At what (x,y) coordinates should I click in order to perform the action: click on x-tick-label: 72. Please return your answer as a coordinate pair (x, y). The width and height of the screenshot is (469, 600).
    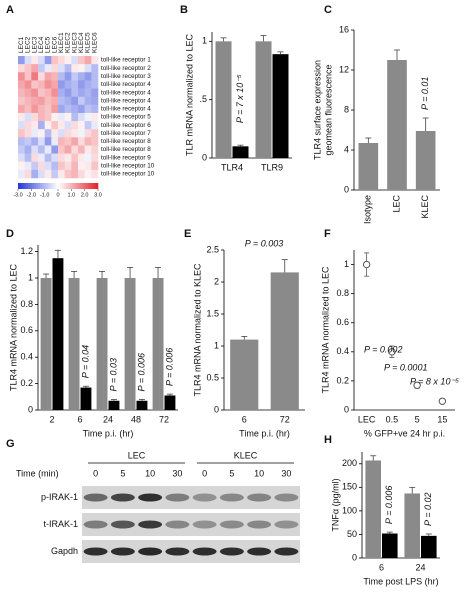
    Looking at the image, I should click on (285, 419).